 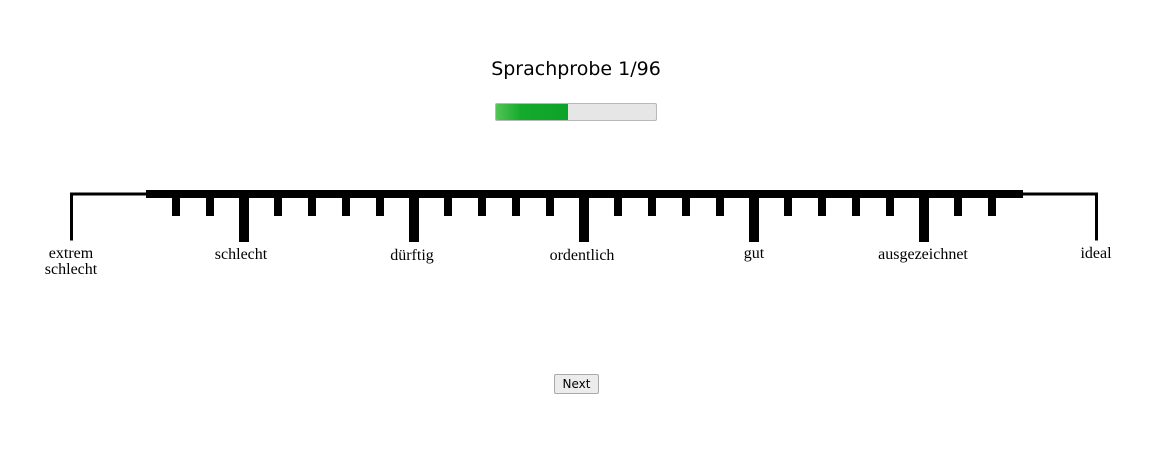 What do you see at coordinates (109, 194) in the screenshot?
I see `scale-outer-line-left` at bounding box center [109, 194].